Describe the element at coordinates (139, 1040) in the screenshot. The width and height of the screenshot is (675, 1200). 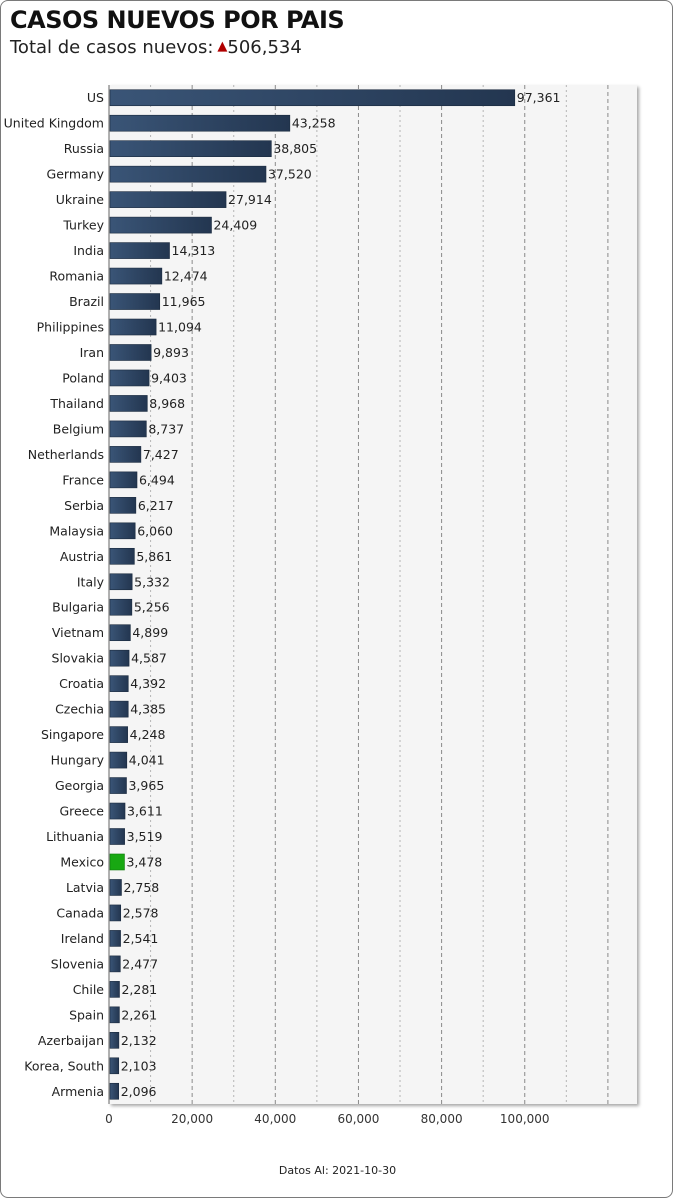
I see `value-label: 2,132` at that location.